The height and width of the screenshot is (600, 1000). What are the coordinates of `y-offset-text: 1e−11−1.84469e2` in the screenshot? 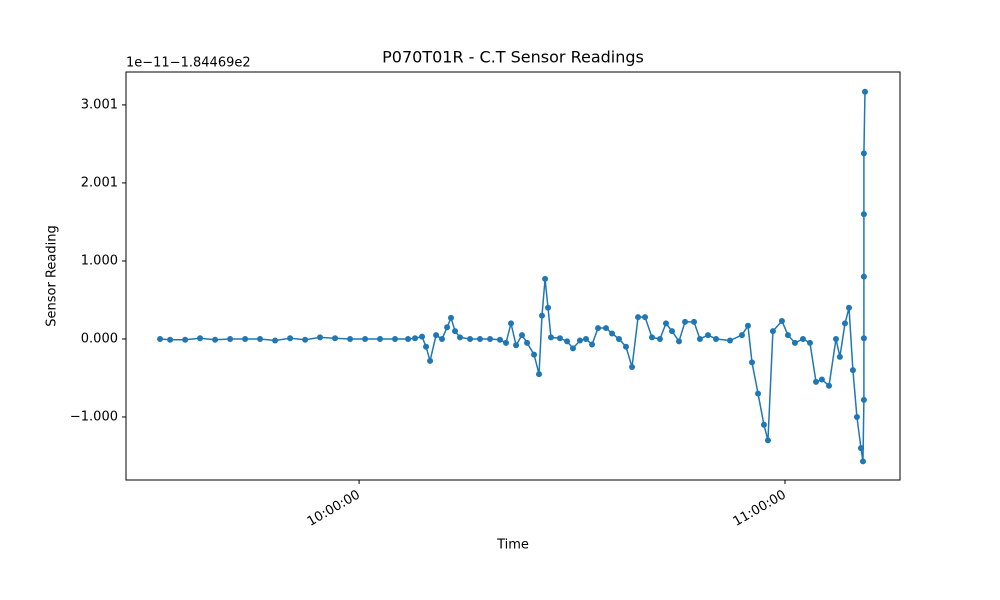 It's located at (188, 63).